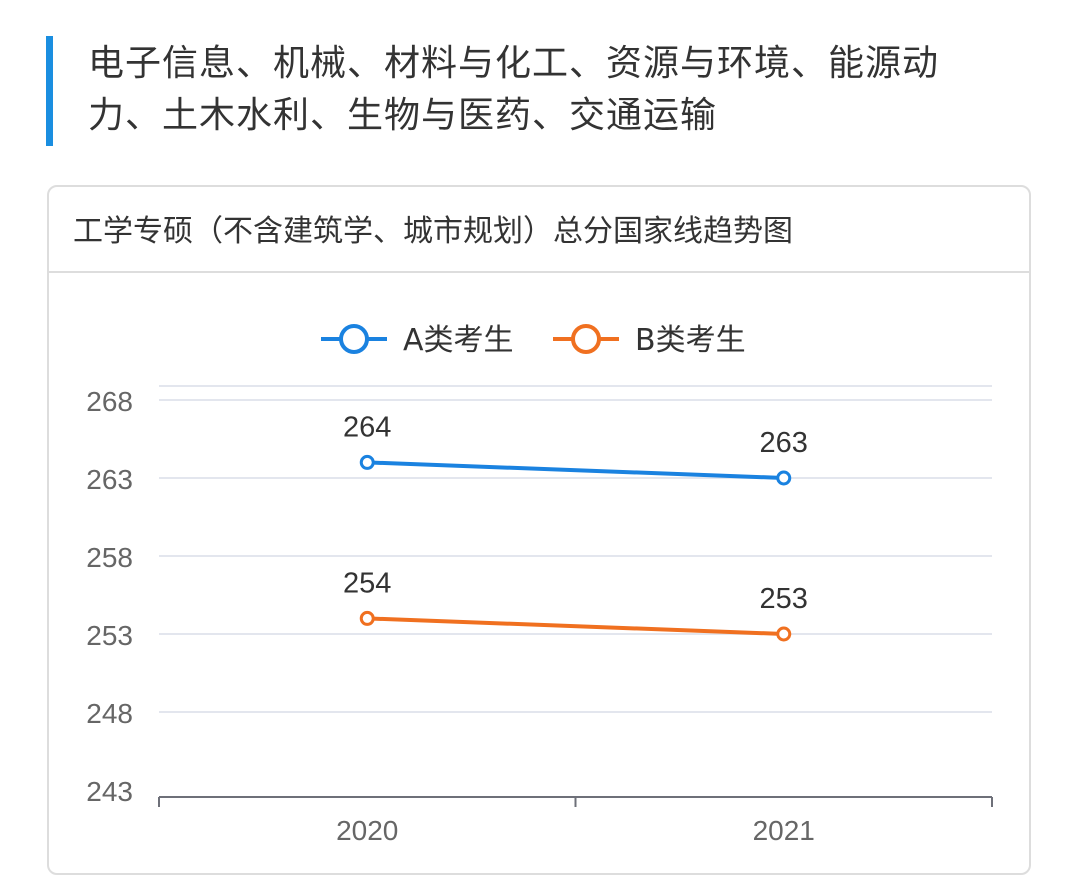 This screenshot has width=1080, height=894. What do you see at coordinates (109, 713) in the screenshot?
I see `y-tick-label: 248` at bounding box center [109, 713].